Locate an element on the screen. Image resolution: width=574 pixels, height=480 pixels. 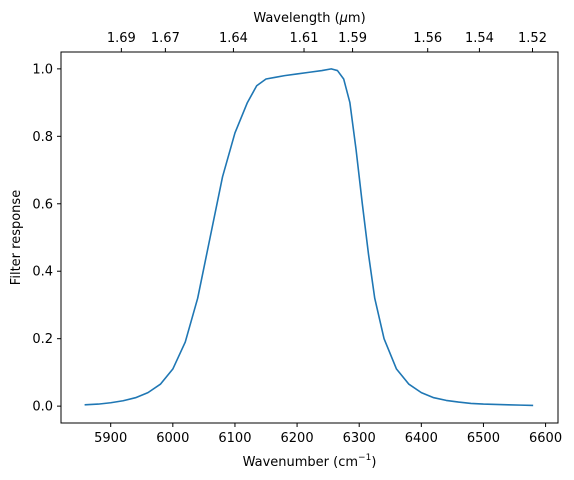
top-axis-label-suffix: m) is located at coordinates (357, 18).